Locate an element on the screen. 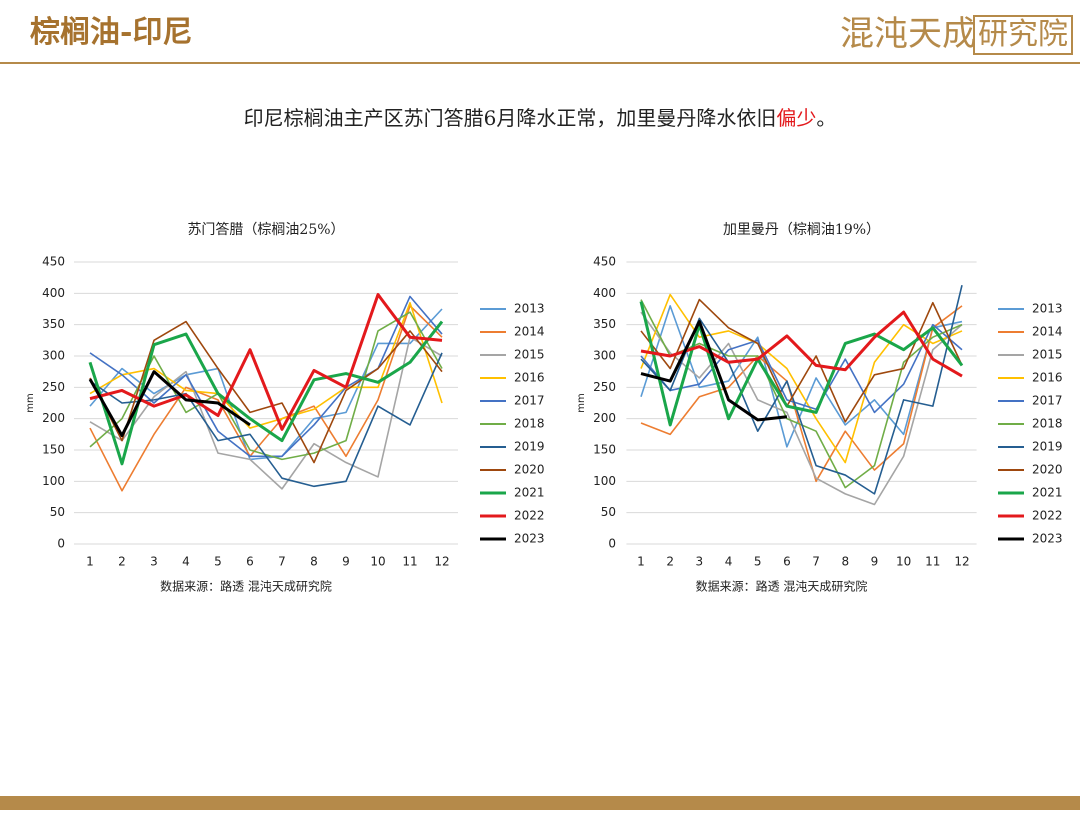 The height and width of the screenshot is (814, 1080). chart-title: 苏门答腊（棕榈油25%） is located at coordinates (265, 229).